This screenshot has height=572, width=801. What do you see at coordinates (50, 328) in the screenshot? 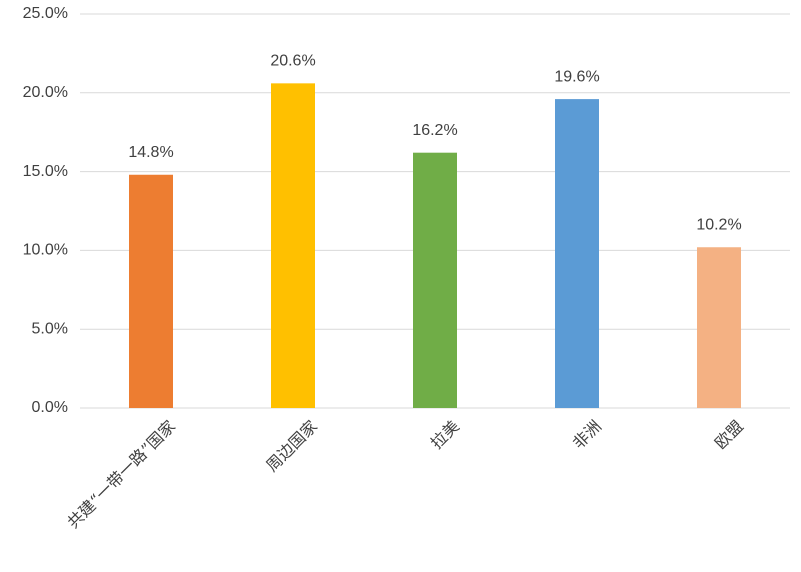
I see `y-tick-label: 5.0%` at bounding box center [50, 328].